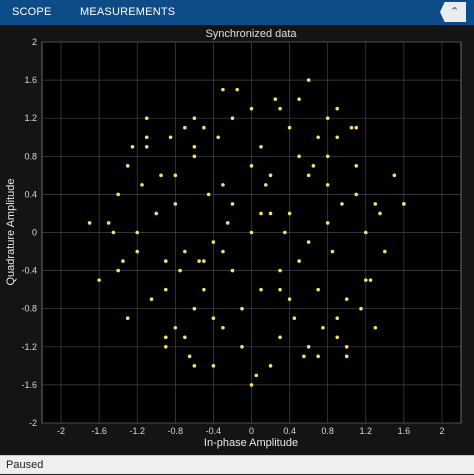 The image size is (474, 475). I want to click on status-bar: Paused, so click(237, 464).